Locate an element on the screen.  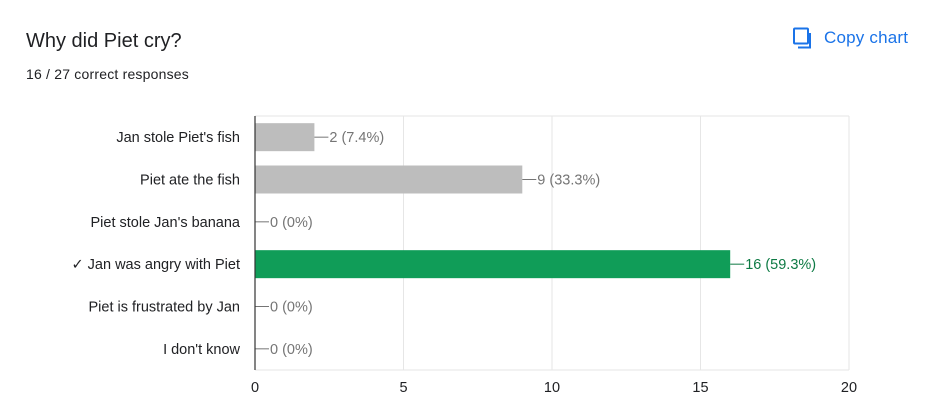
x-tick-label: 20 is located at coordinates (849, 388).